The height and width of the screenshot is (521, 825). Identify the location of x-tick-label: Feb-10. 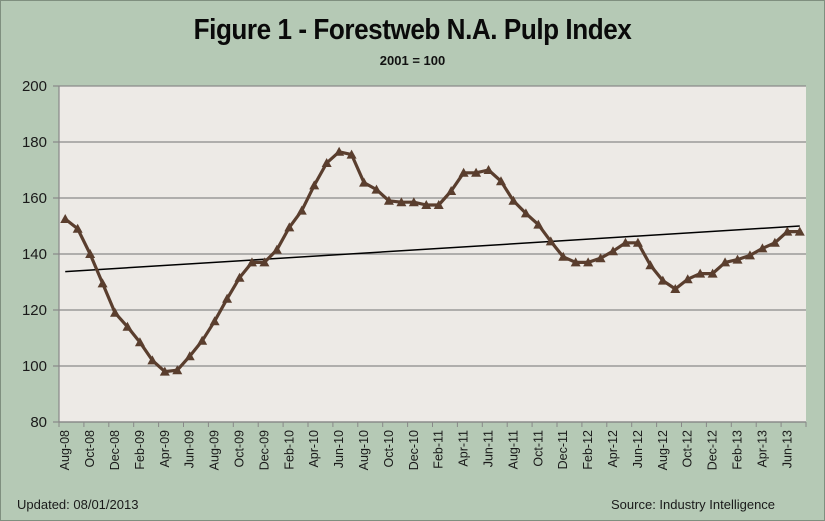
(289, 450).